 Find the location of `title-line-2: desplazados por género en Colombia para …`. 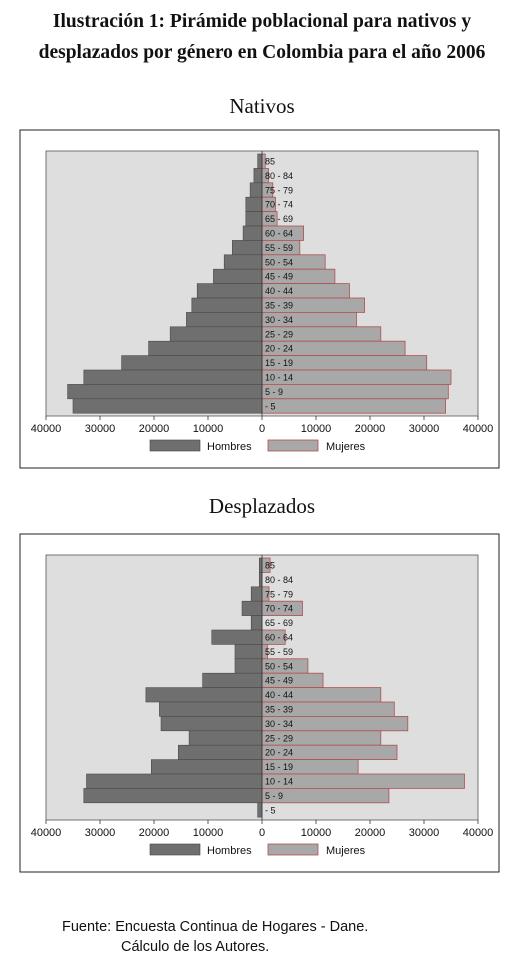

title-line-2: desplazados por género en Colombia para … is located at coordinates (262, 52).